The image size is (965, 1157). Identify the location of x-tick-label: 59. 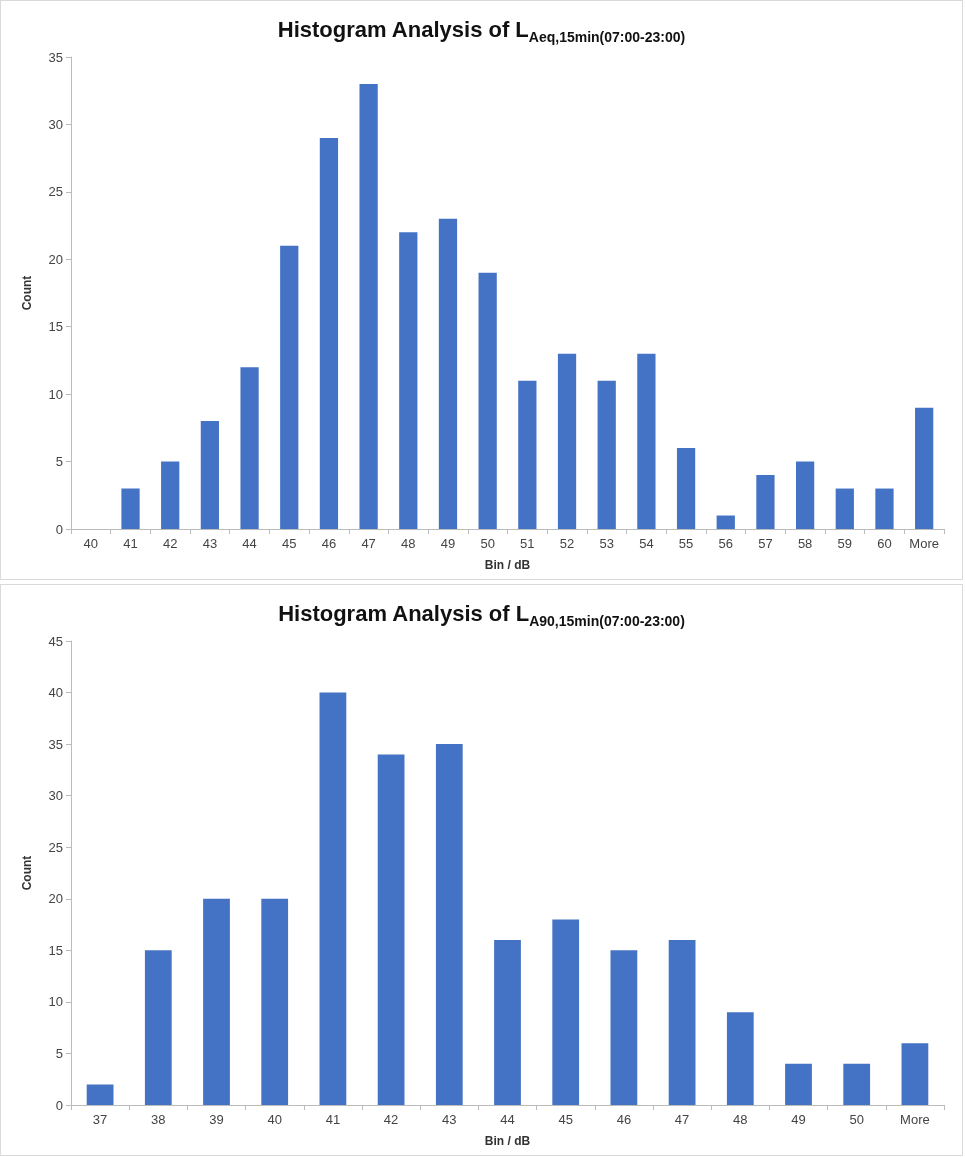
(845, 543).